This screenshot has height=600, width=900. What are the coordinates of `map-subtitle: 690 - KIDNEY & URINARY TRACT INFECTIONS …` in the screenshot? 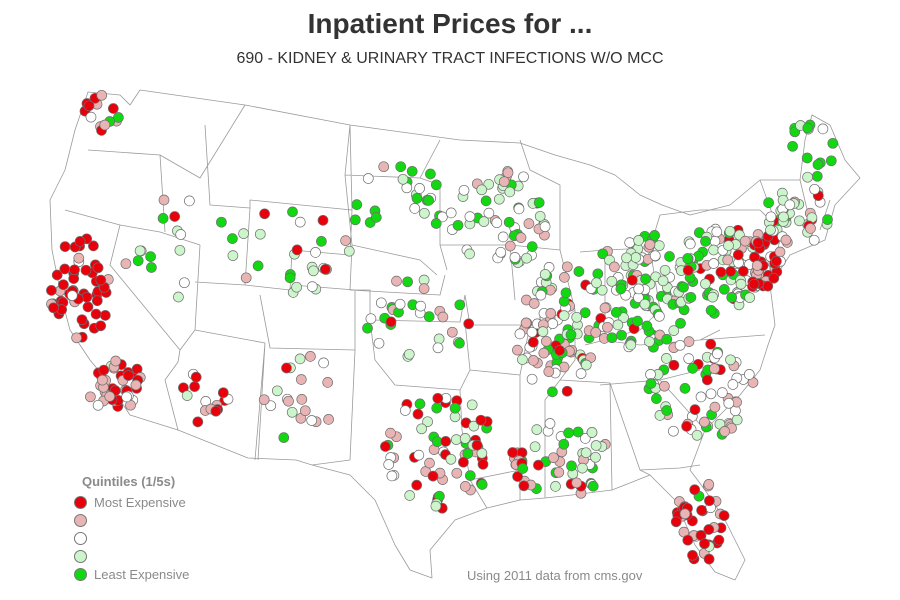 It's located at (450, 58).